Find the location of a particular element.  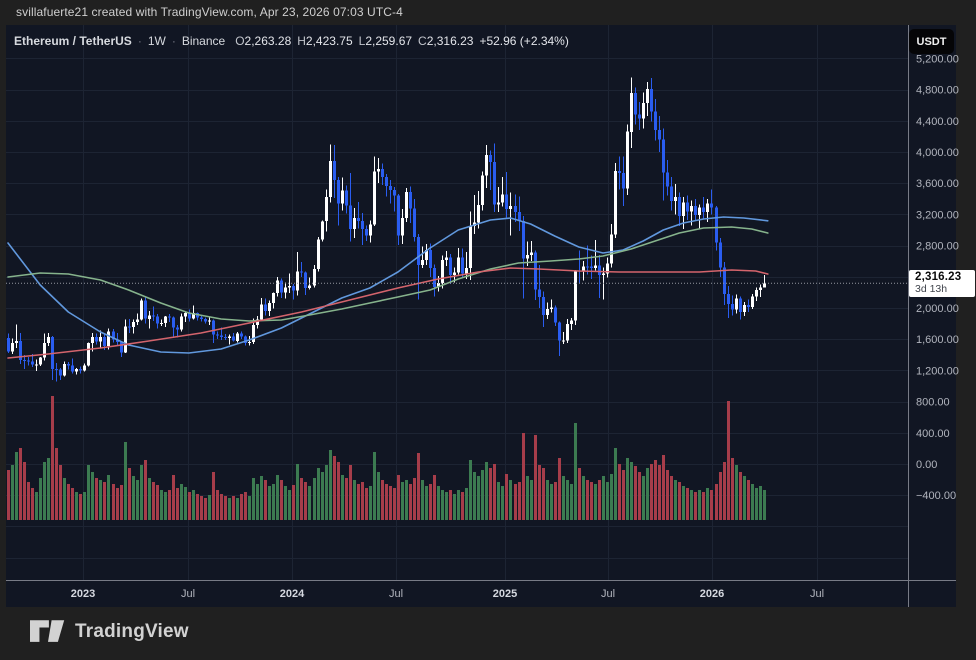

time-axis: 2023 Jul 2024 Jul 2025 Jul 2026 Jul is located at coordinates (447, 594).